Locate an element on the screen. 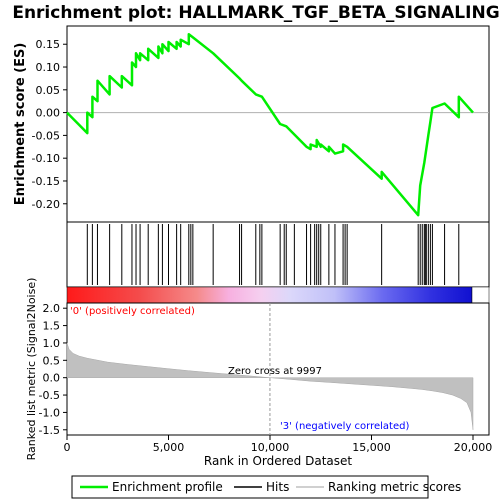 Image resolution: width=500 pixels, height=500 pixels. zero-cross-label: Zero cross at 9997 is located at coordinates (275, 371).